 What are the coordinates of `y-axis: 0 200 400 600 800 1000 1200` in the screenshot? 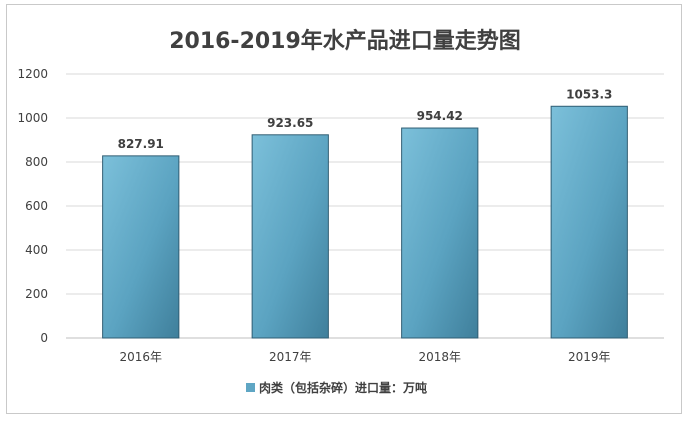 It's located at (32, 206).